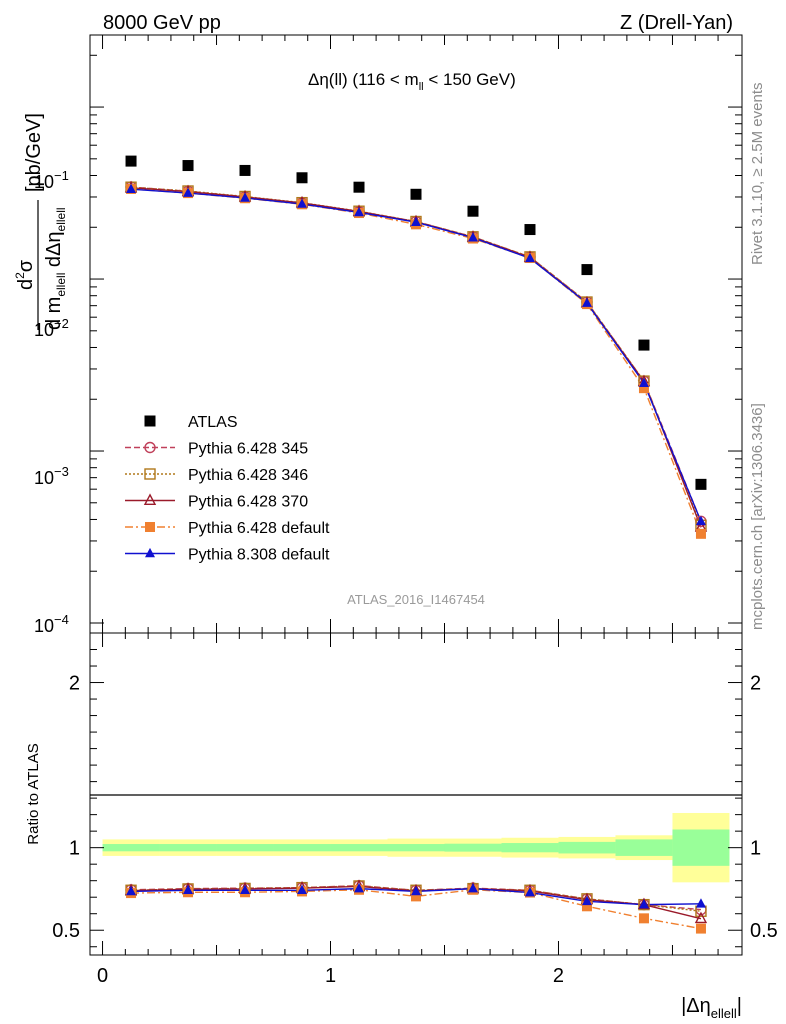 Image resolution: width=786 pixels, height=1024 pixels. Describe the element at coordinates (259, 528) in the screenshot. I see `legend-label-pythia-6-428-default: Pythia 6.428 default` at that location.